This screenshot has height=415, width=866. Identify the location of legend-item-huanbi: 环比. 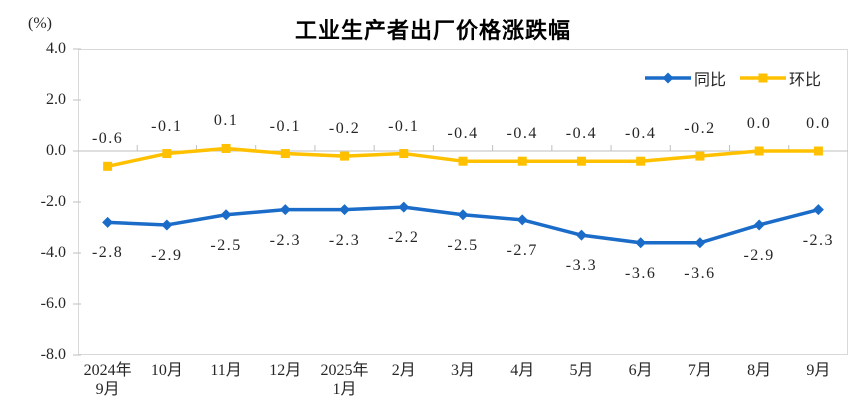
(780, 78).